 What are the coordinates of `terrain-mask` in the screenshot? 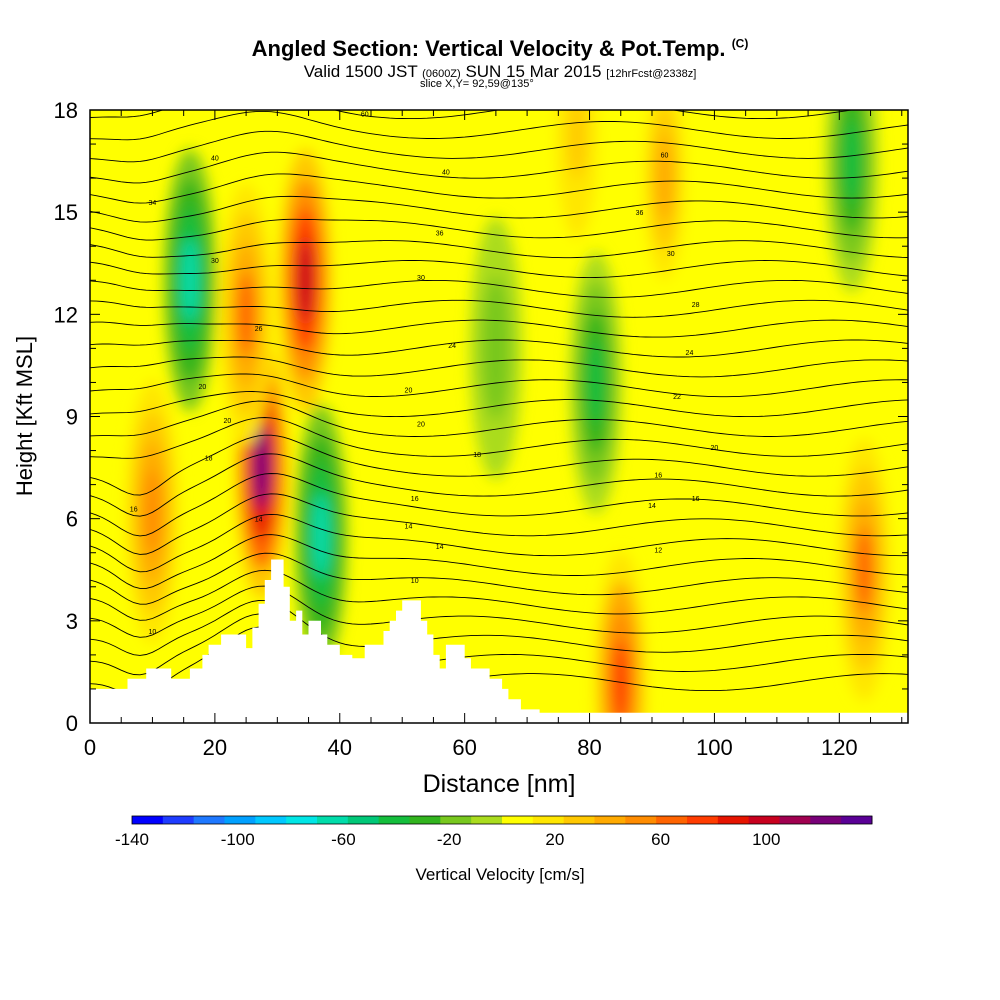 It's located at (499, 641).